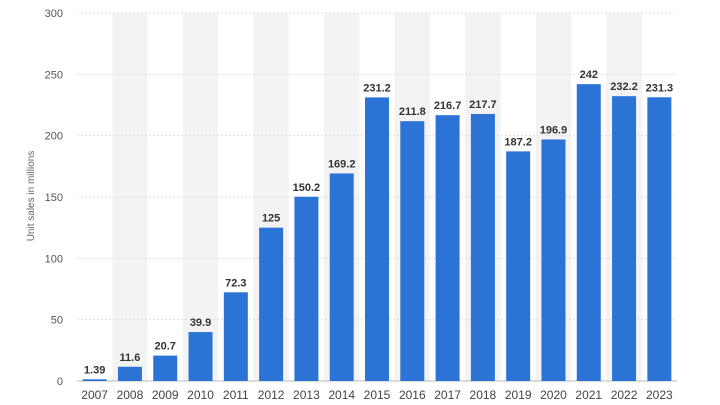 The height and width of the screenshot is (405, 720). I want to click on y-tick-label-300: 300, so click(54, 14).